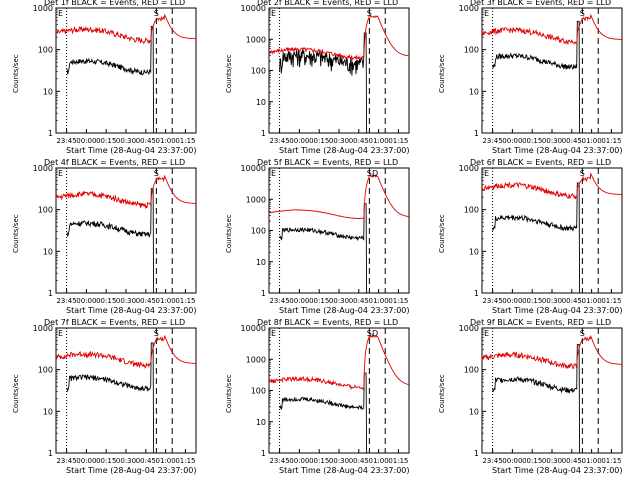 Image resolution: width=640 pixels, height=480 pixels. What do you see at coordinates (115, 162) in the screenshot?
I see `chart-title: Det 4f BLACK = Events, RED = LLD` at bounding box center [115, 162].